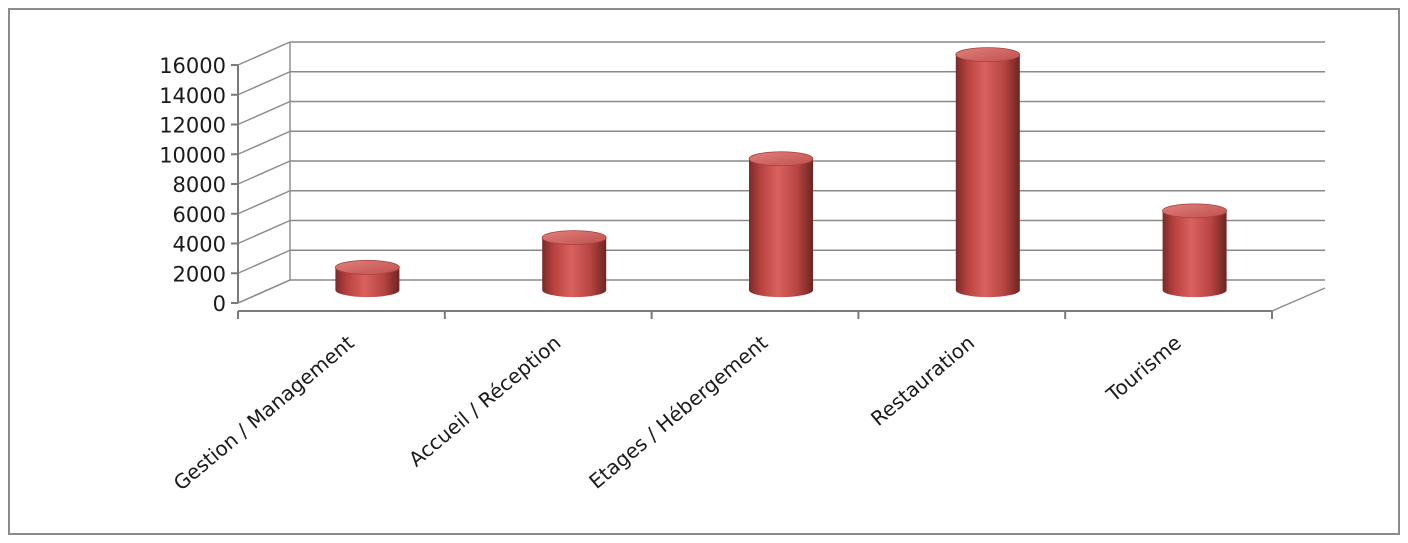 This screenshot has height=543, width=1408. What do you see at coordinates (192, 96) in the screenshot?
I see `y-tick-label: 14000` at bounding box center [192, 96].